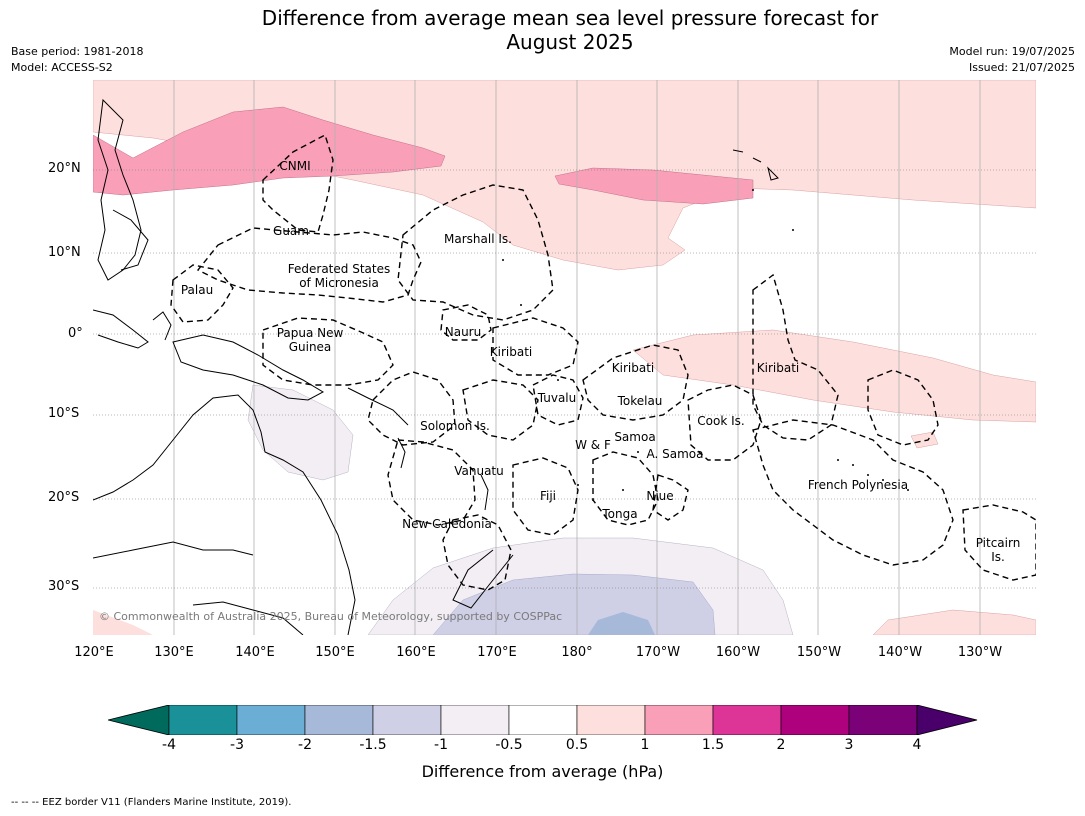 The image size is (1085, 816). Describe the element at coordinates (713, 745) in the screenshot. I see `cb-tick-1-5: 1.5` at that location.